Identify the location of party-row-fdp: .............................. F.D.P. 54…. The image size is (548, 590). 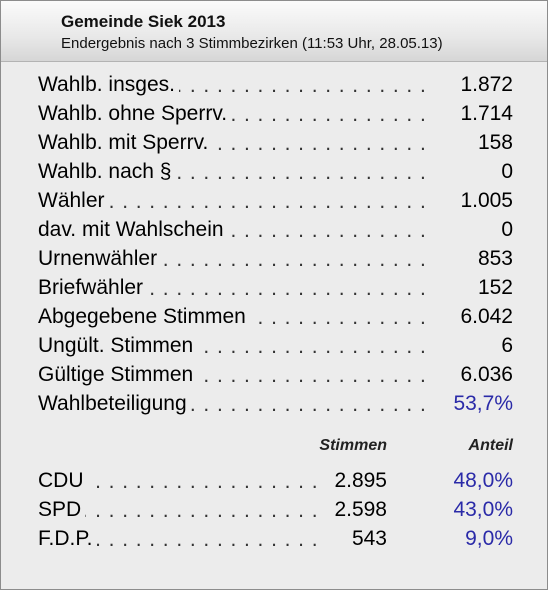
(274, 540).